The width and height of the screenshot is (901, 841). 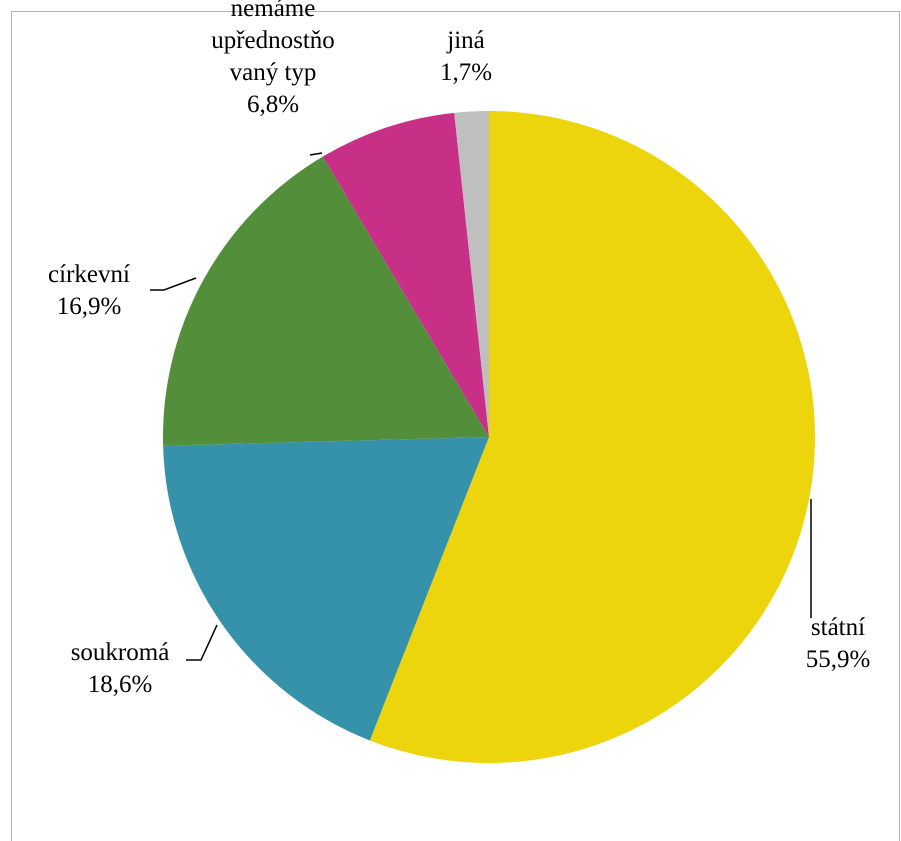 I want to click on slice-label-1: soukromá 18,6%, so click(x=120, y=668).